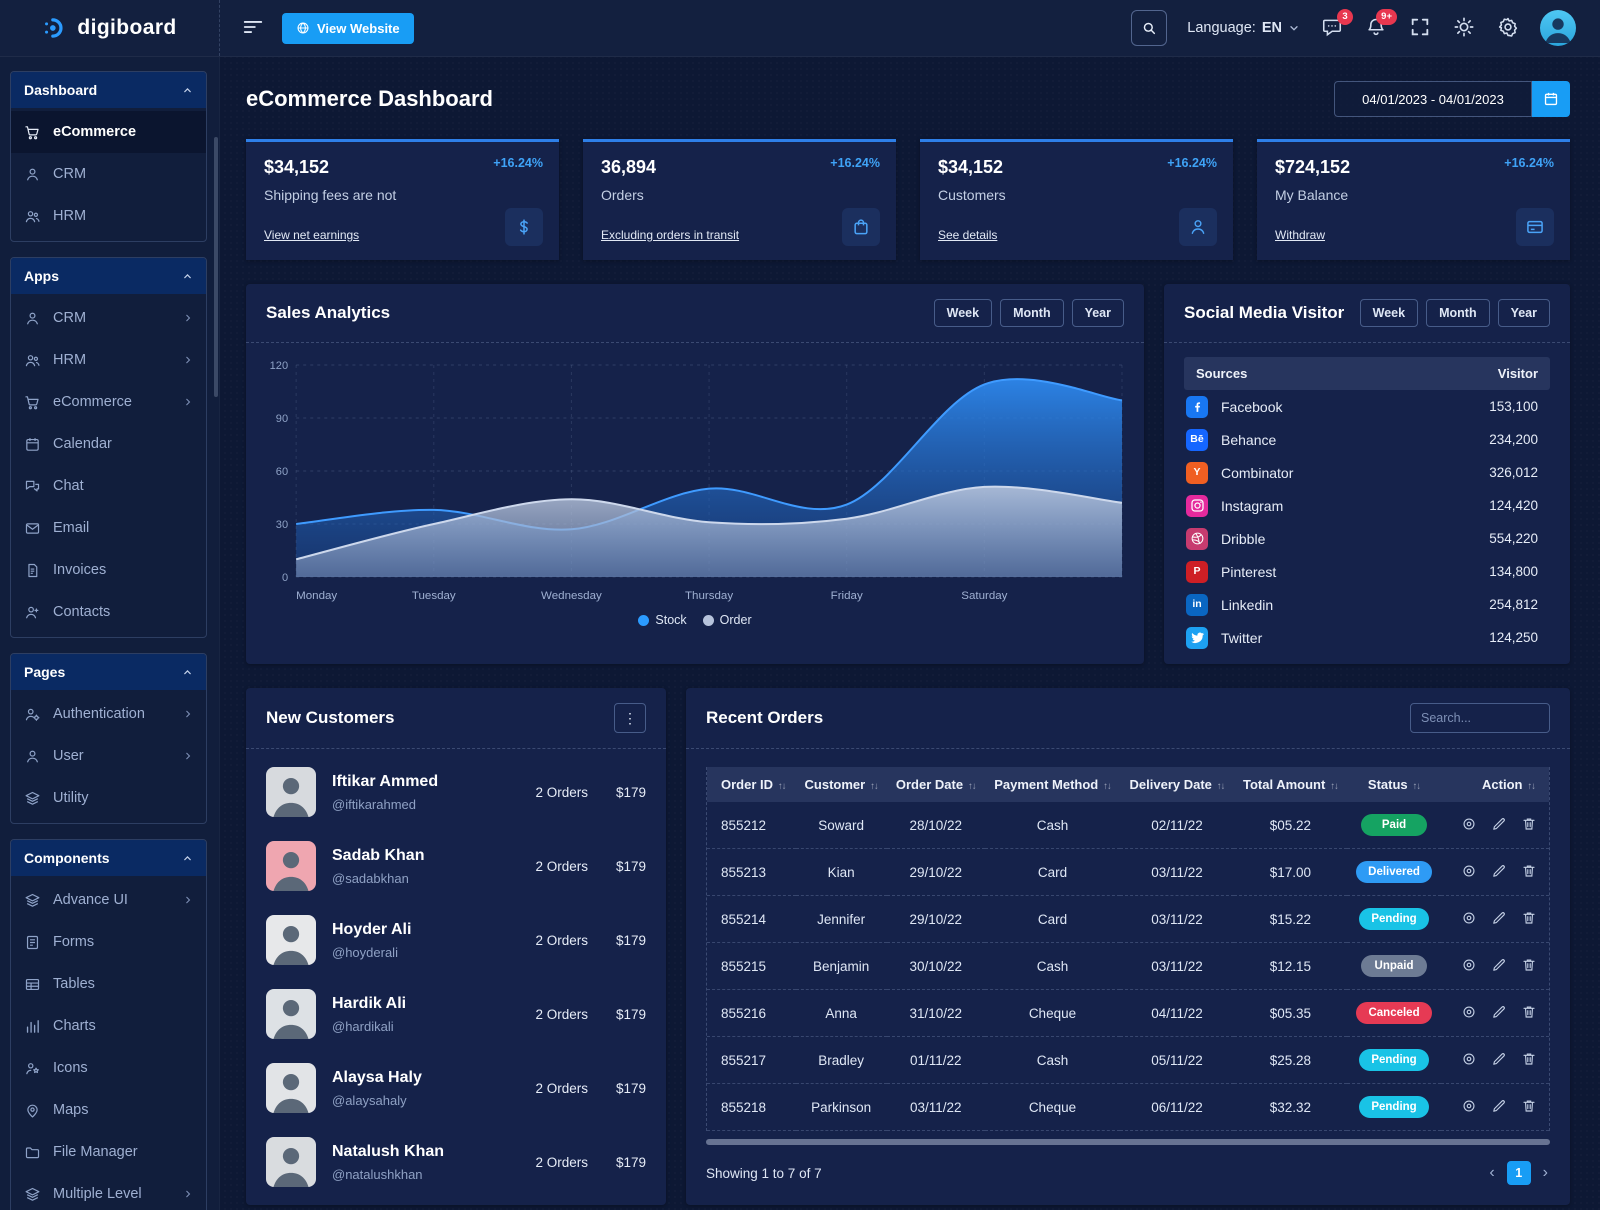  Describe the element at coordinates (968, 235) in the screenshot. I see `stat-link-see-details: See details` at that location.